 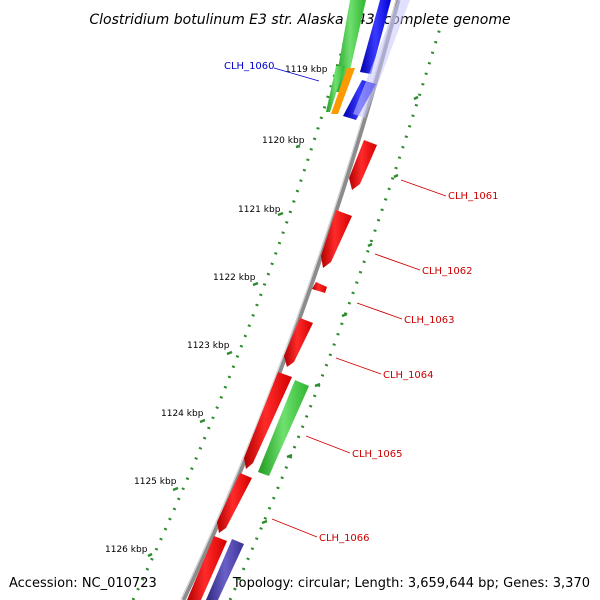 What do you see at coordinates (408, 375) in the screenshot?
I see `gene-label-clh-1064: CLH_1064` at bounding box center [408, 375].